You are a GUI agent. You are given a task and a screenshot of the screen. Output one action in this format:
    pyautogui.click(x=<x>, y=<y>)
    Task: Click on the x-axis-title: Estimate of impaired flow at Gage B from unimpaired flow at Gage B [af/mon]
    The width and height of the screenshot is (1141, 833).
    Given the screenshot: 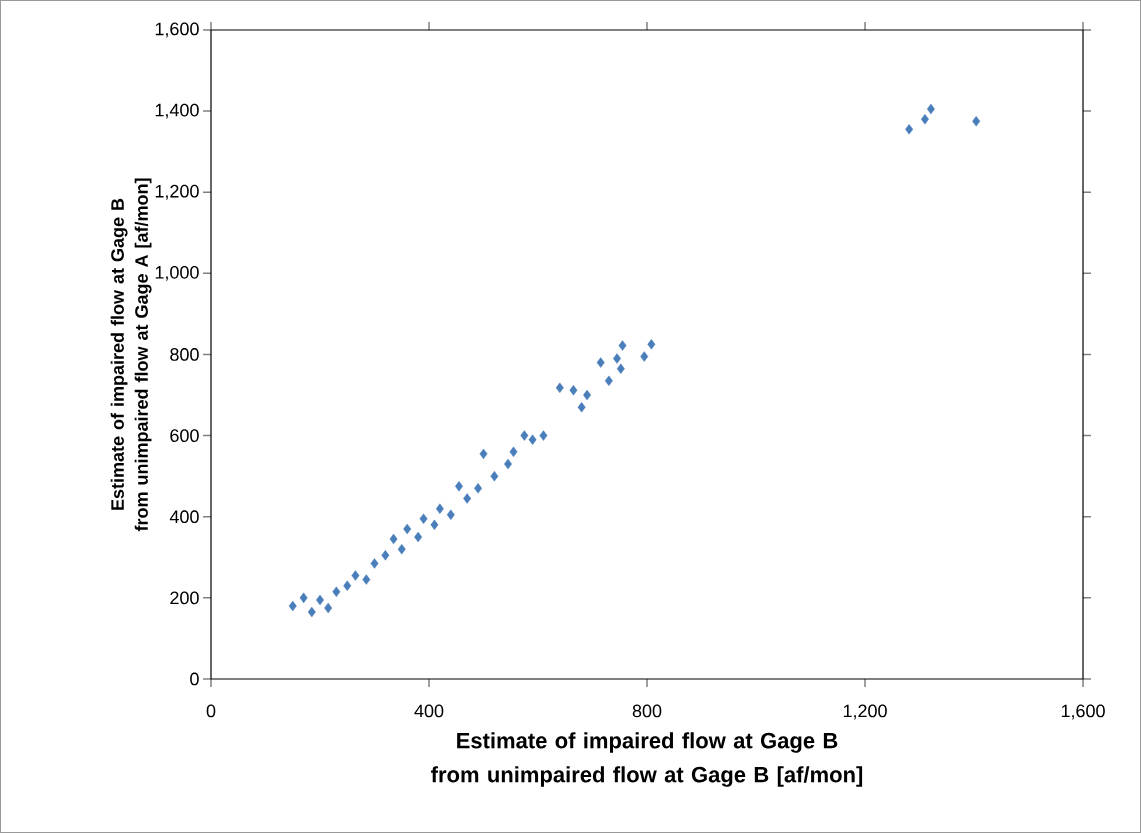 What is the action you would take?
    pyautogui.click(x=647, y=759)
    